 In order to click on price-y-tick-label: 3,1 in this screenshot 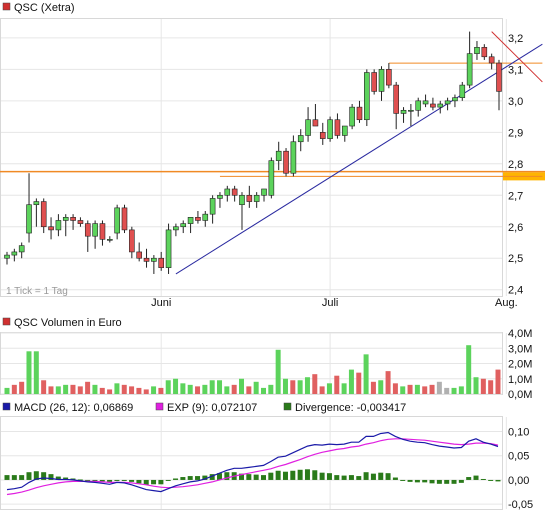, I will do `click(515, 70)`.